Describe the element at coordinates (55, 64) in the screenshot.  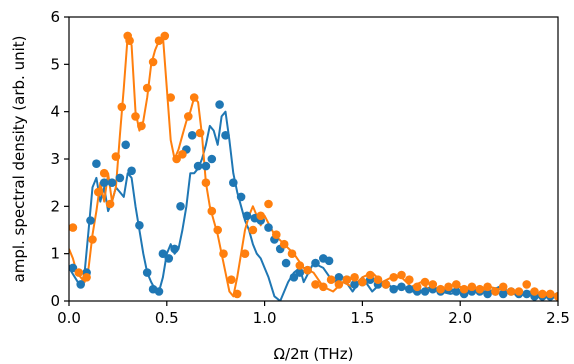
I see `y-tick-label: 5` at that location.